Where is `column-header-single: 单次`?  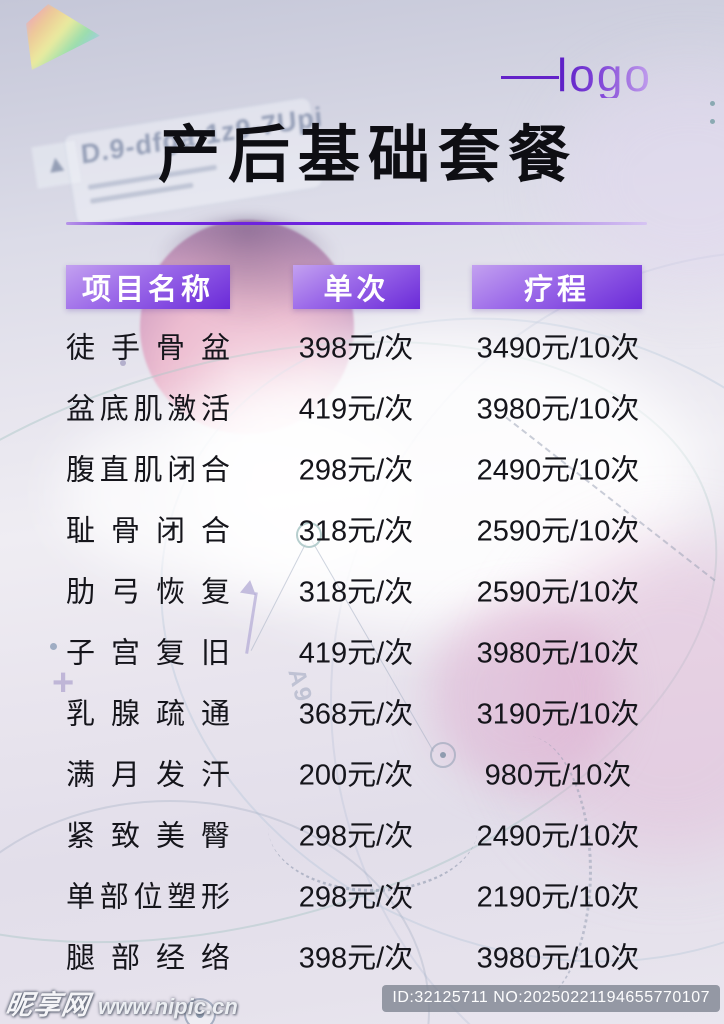 column-header-single: 单次 is located at coordinates (356, 287).